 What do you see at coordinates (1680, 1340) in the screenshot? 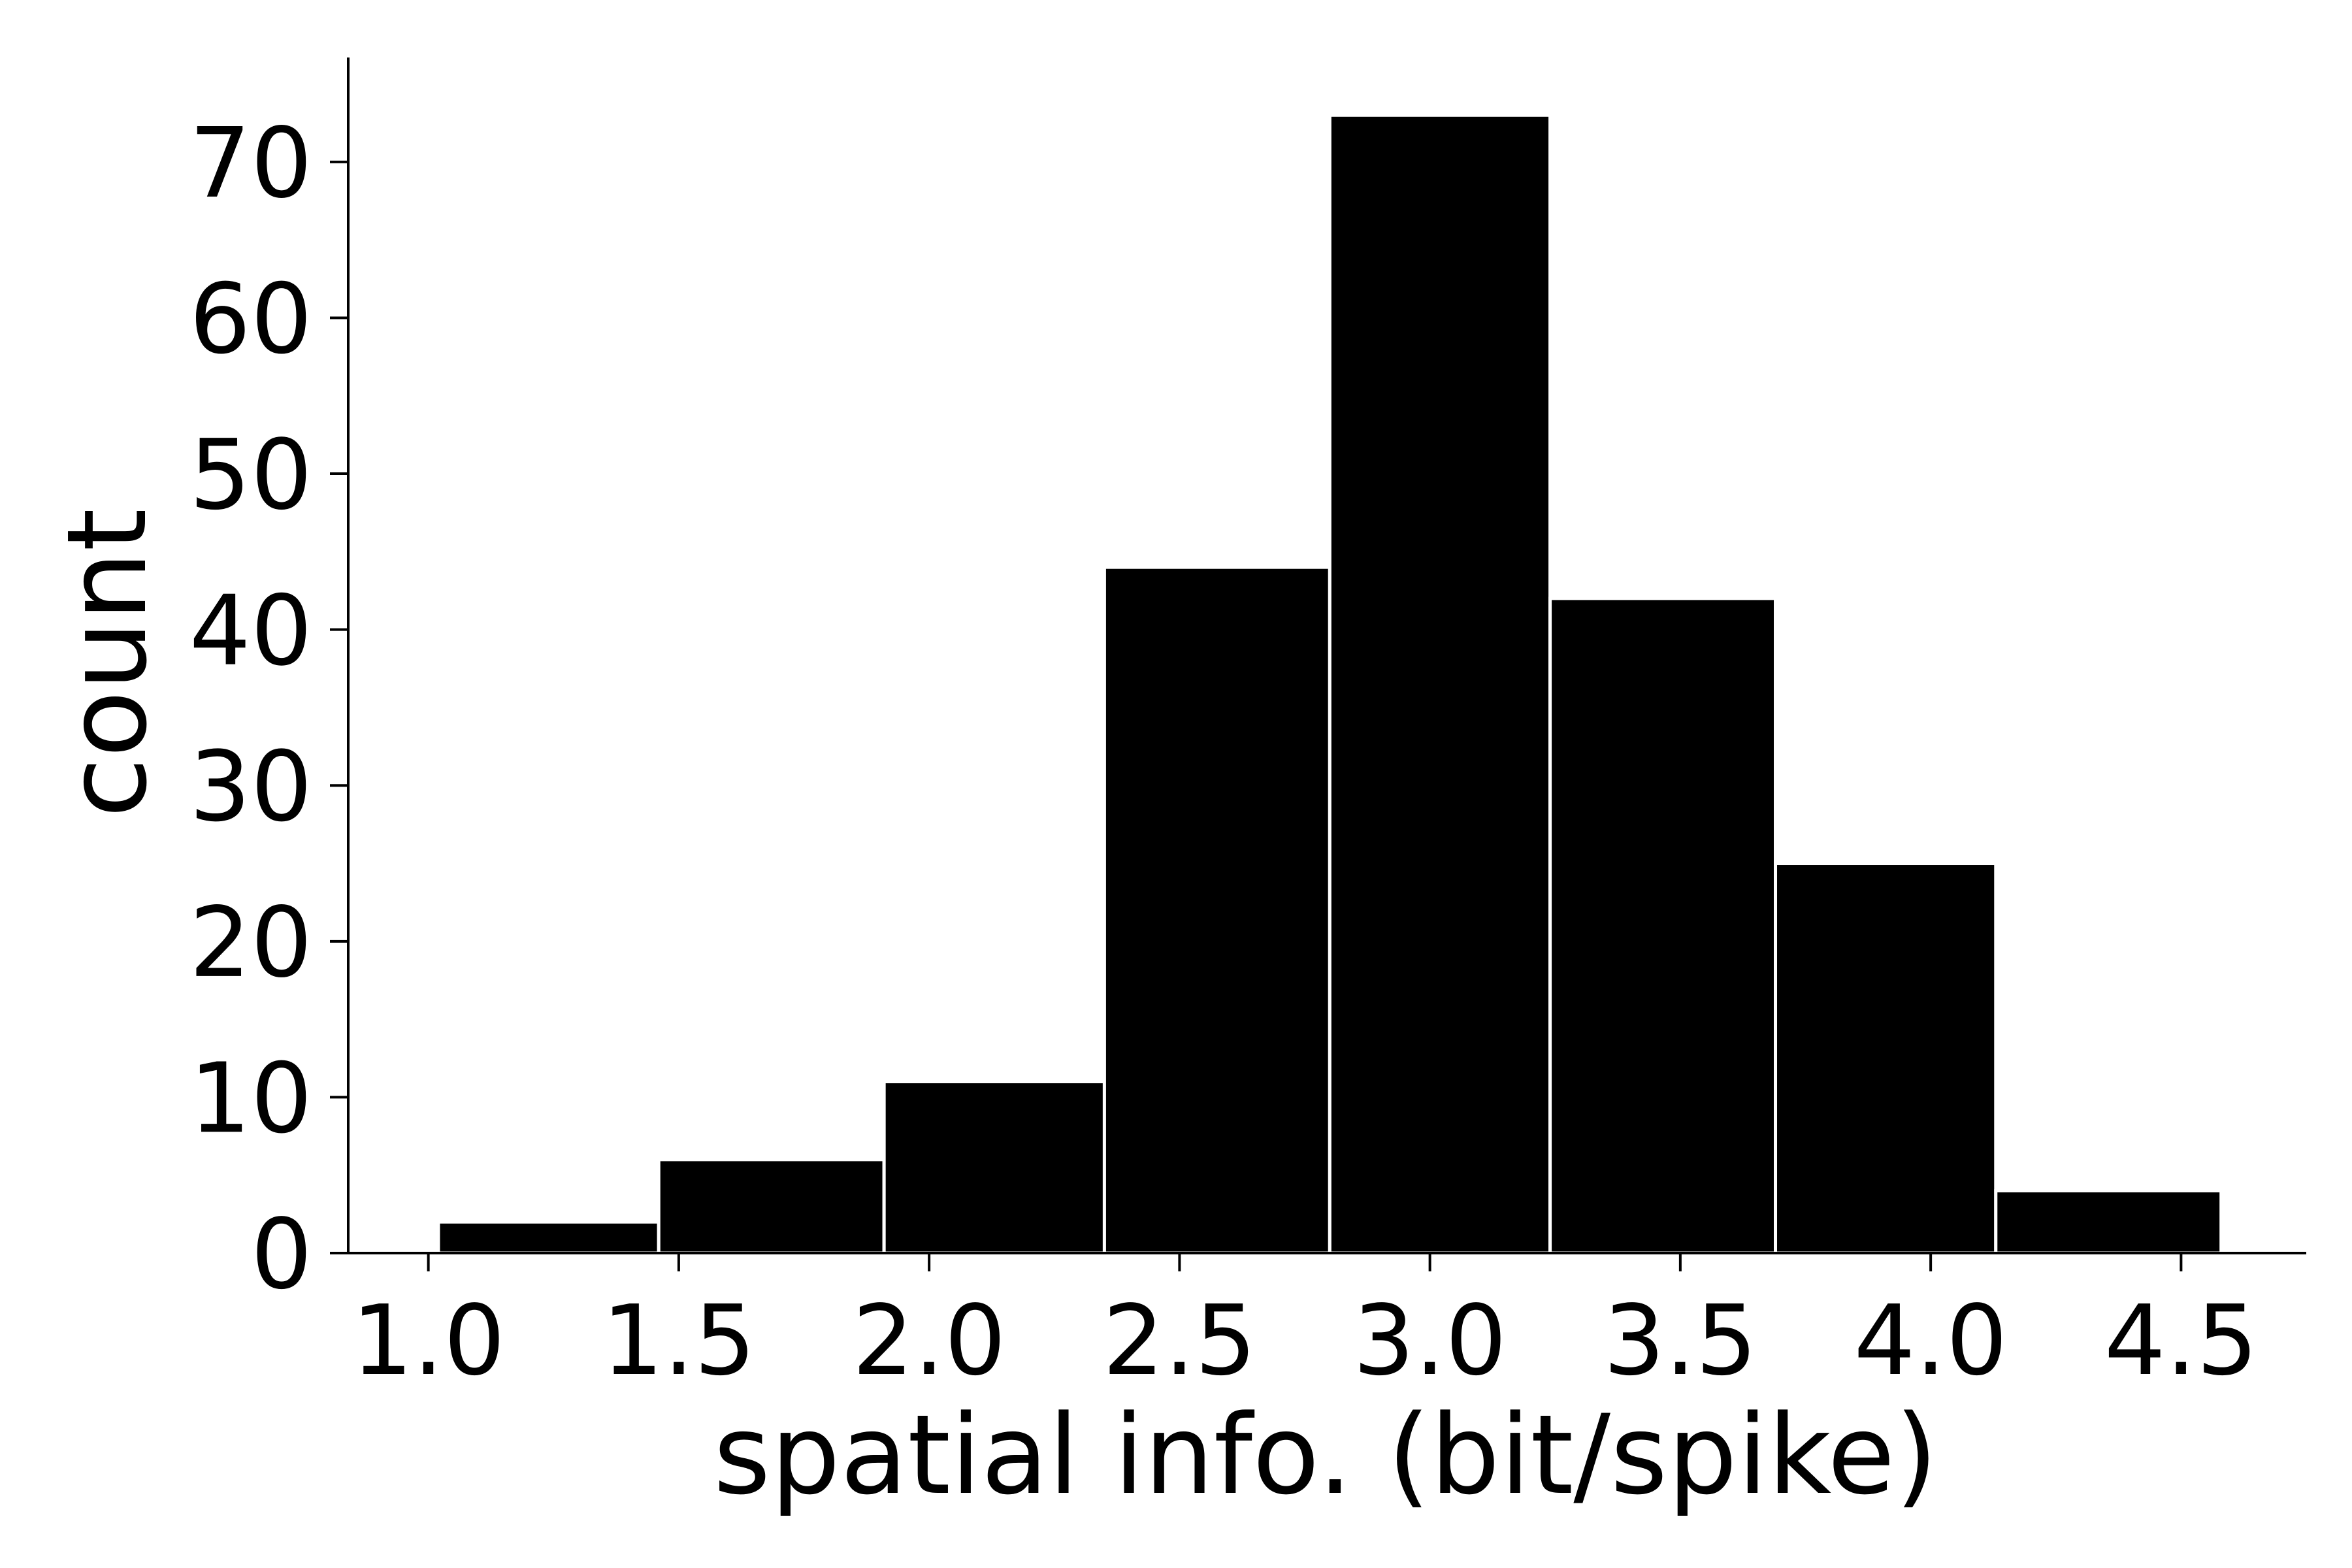
I see `x-tick-label: 3.5` at bounding box center [1680, 1340].